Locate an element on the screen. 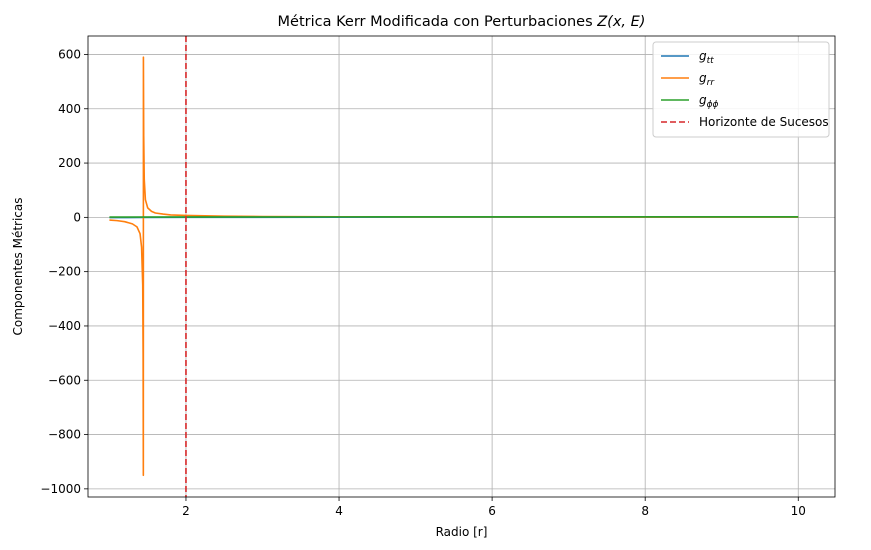  y-axis: −1000 −800 −600 −400 −200 0 200 400 600 is located at coordinates (64, 271).